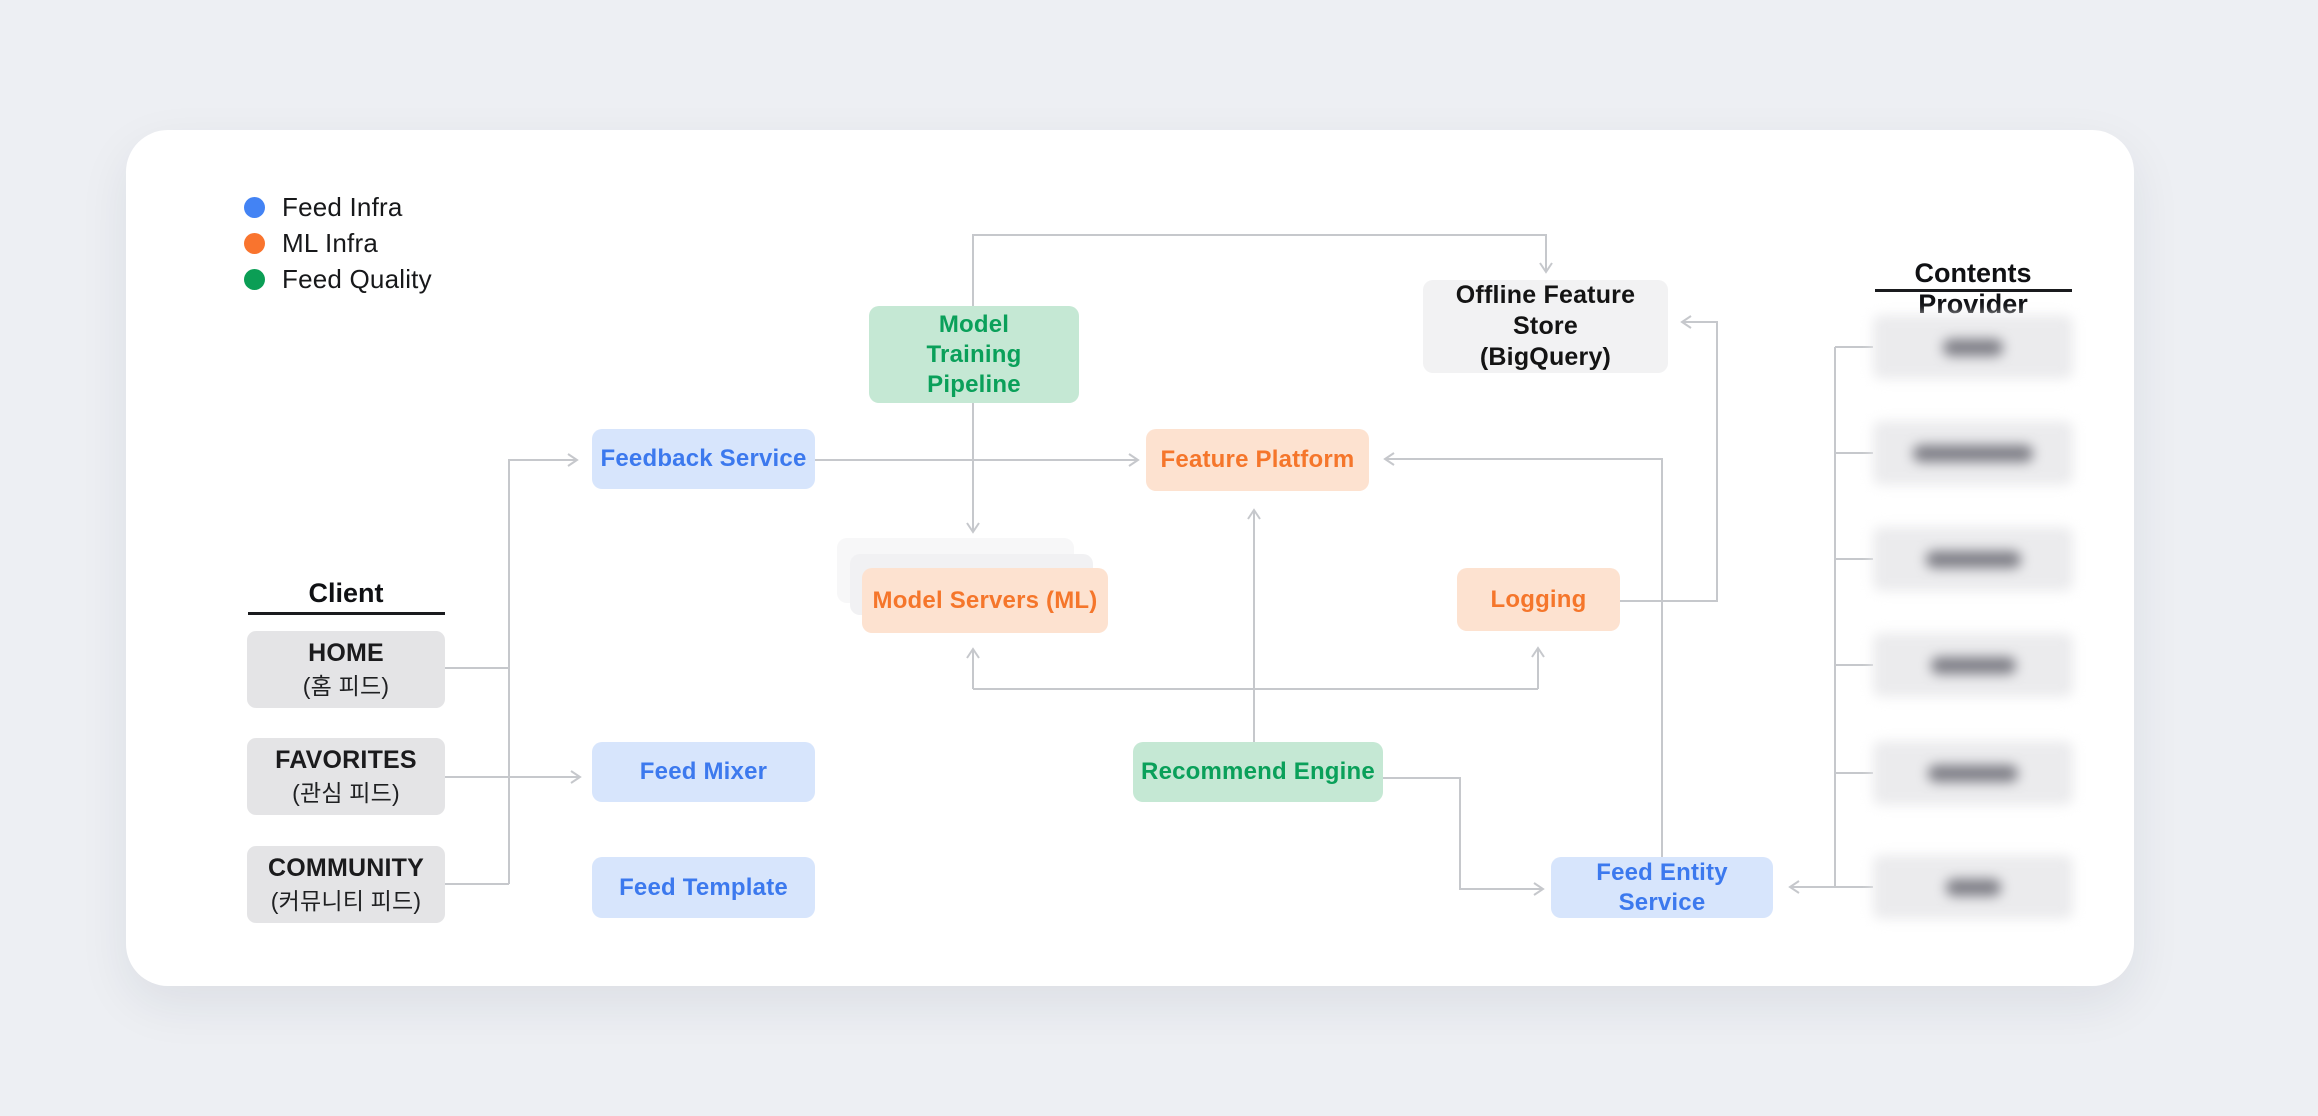 The image size is (2318, 1116). What do you see at coordinates (1545, 357) in the screenshot?
I see `offline-feature-store-sublabel: (BigQuery)` at bounding box center [1545, 357].